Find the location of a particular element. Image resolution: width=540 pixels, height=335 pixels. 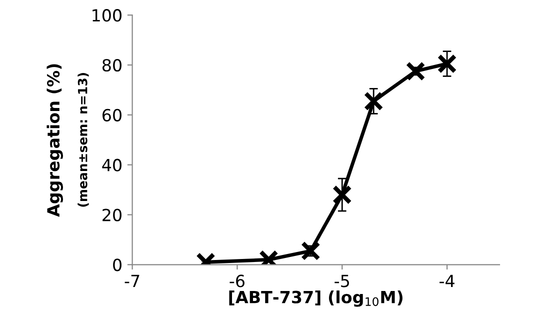

y-tick-label: 40 is located at coordinates (112, 165).